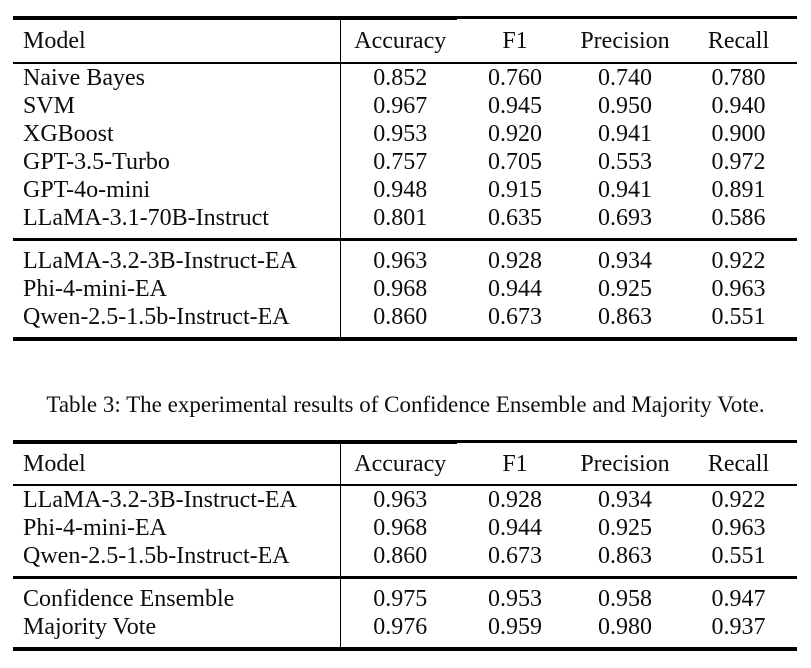  What do you see at coordinates (49, 105) in the screenshot?
I see `model-cell: SVM` at bounding box center [49, 105].